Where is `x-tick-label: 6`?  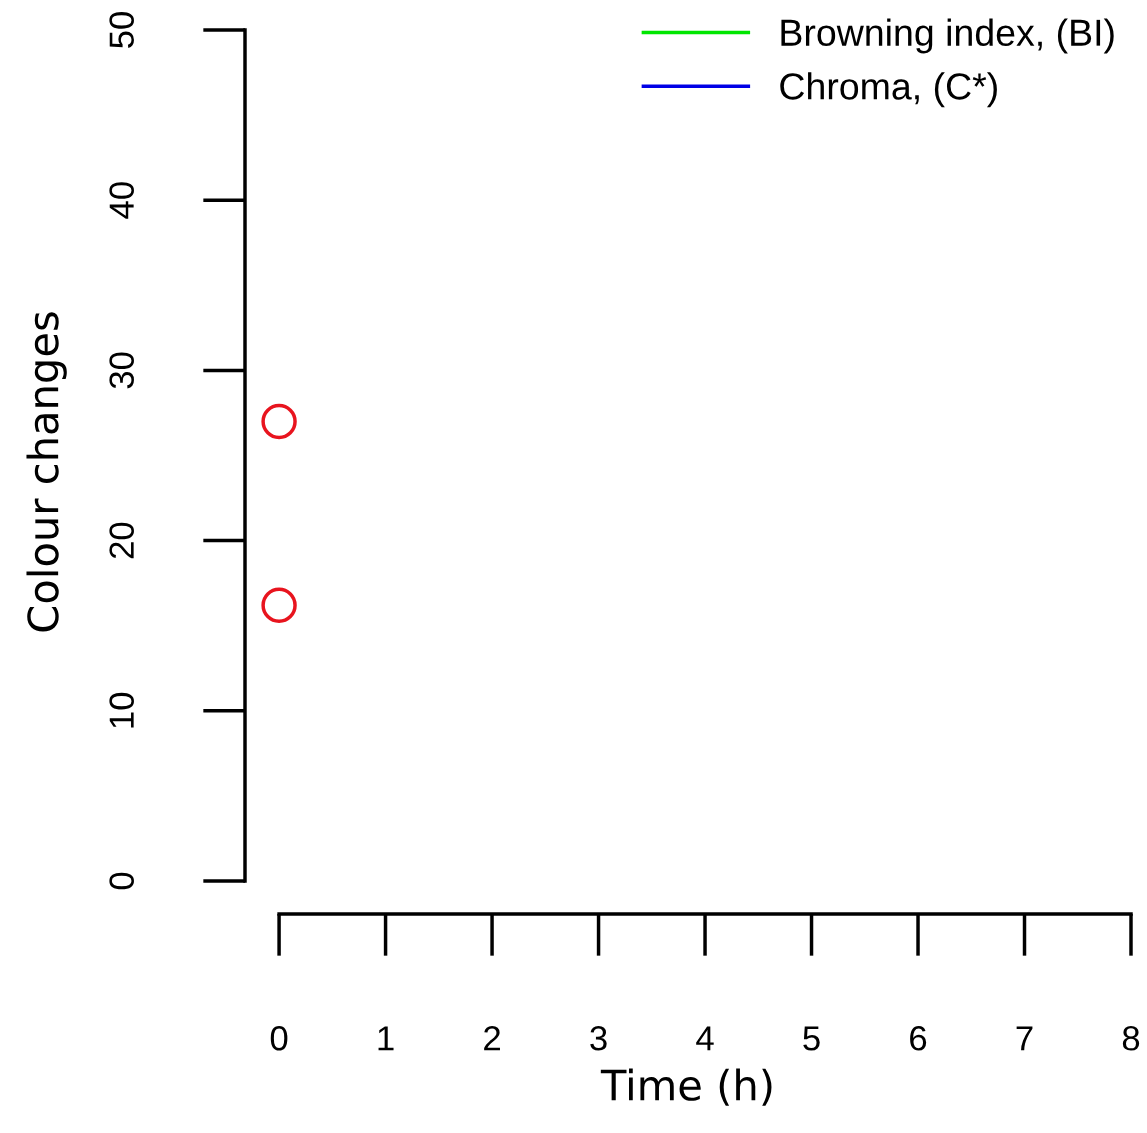
x-tick-label: 6 is located at coordinates (918, 1038).